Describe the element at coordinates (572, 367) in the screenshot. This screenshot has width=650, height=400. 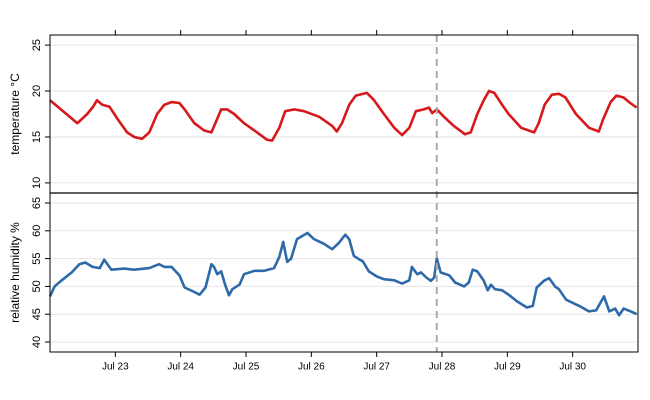
I see `x-tick-label: Jul 30` at that location.